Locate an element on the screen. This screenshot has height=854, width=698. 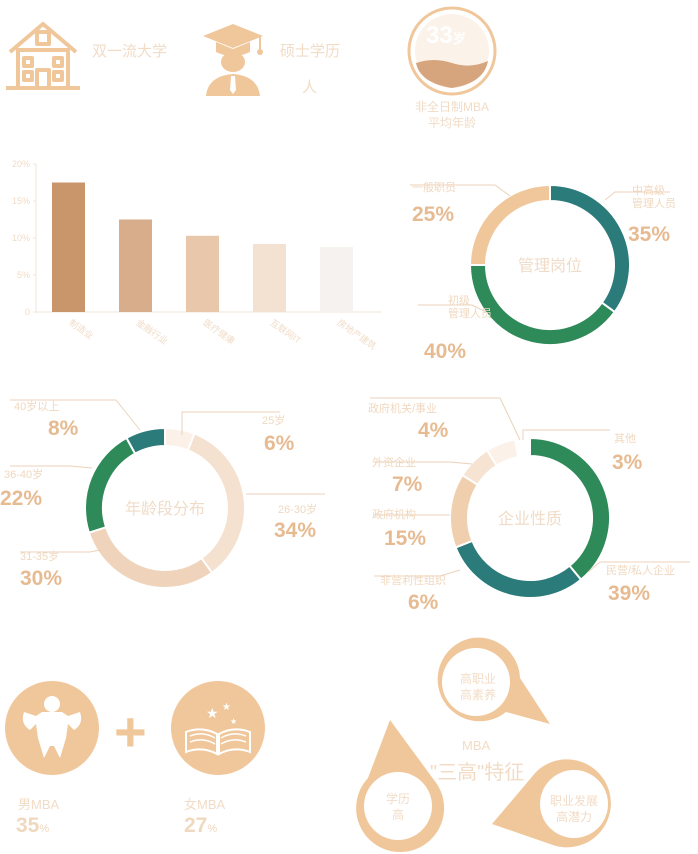
pin2-line1: 学历 is located at coordinates (397, 799).